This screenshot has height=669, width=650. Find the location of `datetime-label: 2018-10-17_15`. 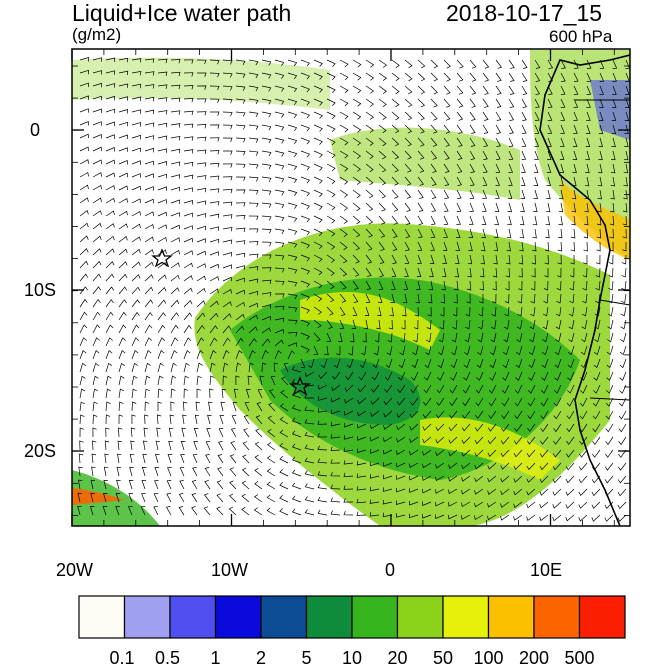

datetime-label: 2018-10-17_15 is located at coordinates (524, 13).